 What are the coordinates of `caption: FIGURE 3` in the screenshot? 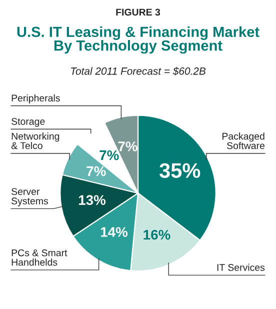 It's located at (138, 12).